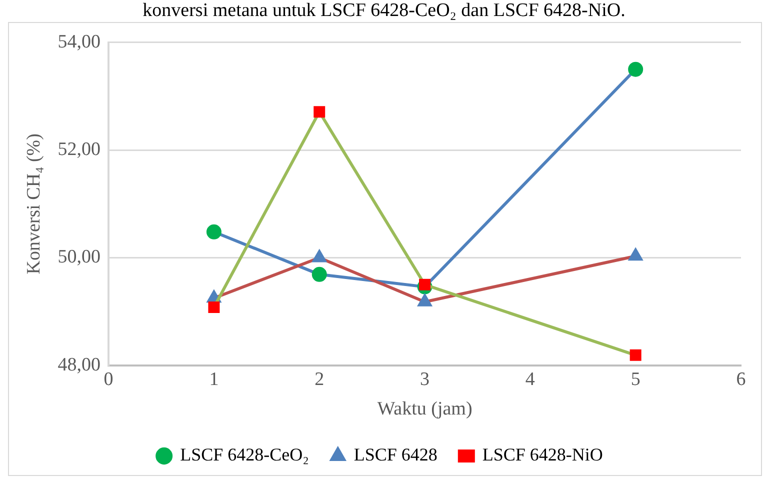  What do you see at coordinates (384, 11) in the screenshot?
I see `text: konversi metana untuk LSCF 6428-CeO₂ dan LSCF 6428-NiO.` at bounding box center [384, 11].